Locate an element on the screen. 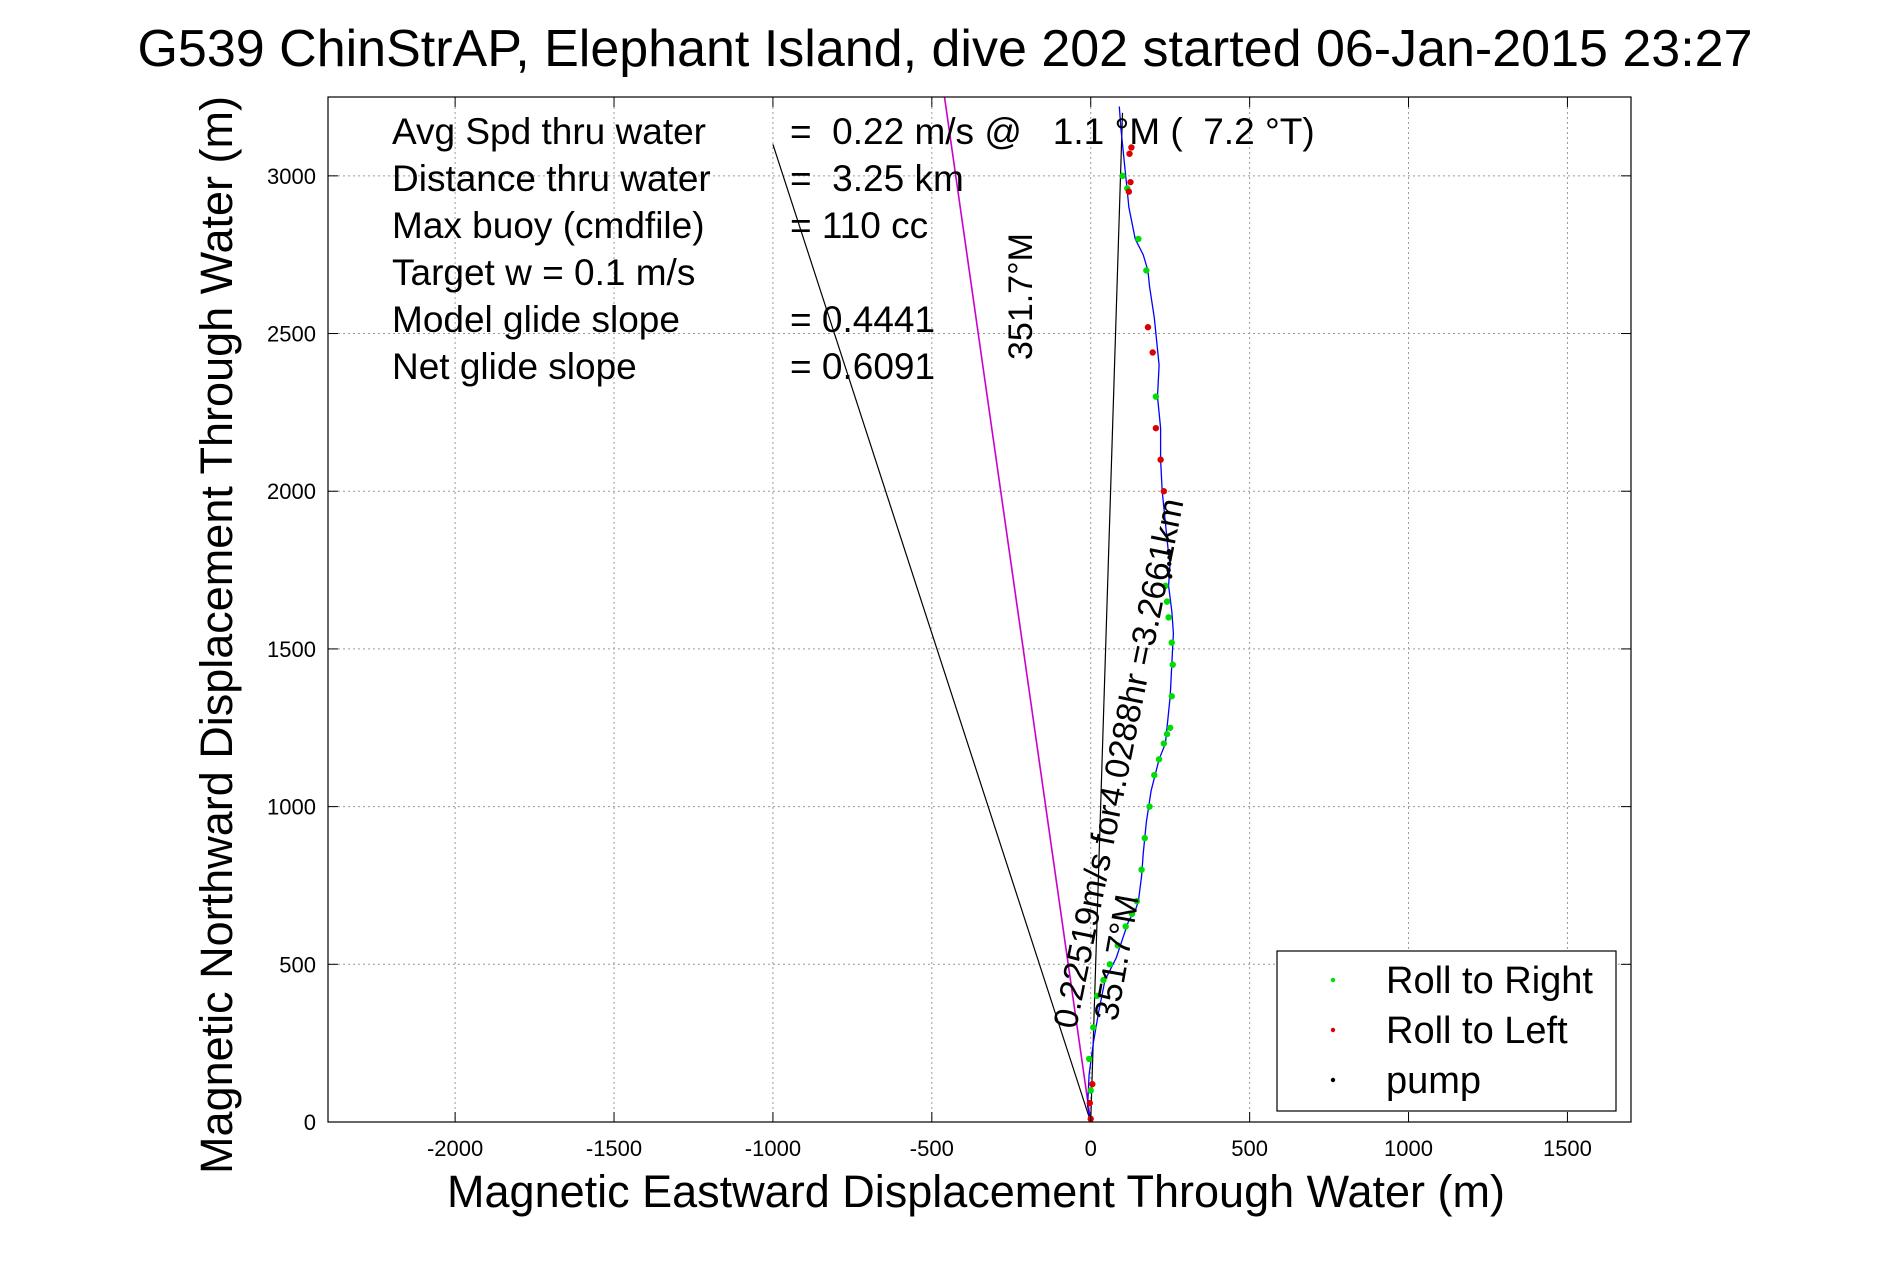 The image size is (1891, 1262). y-tick-label: 3000 is located at coordinates (291, 176).